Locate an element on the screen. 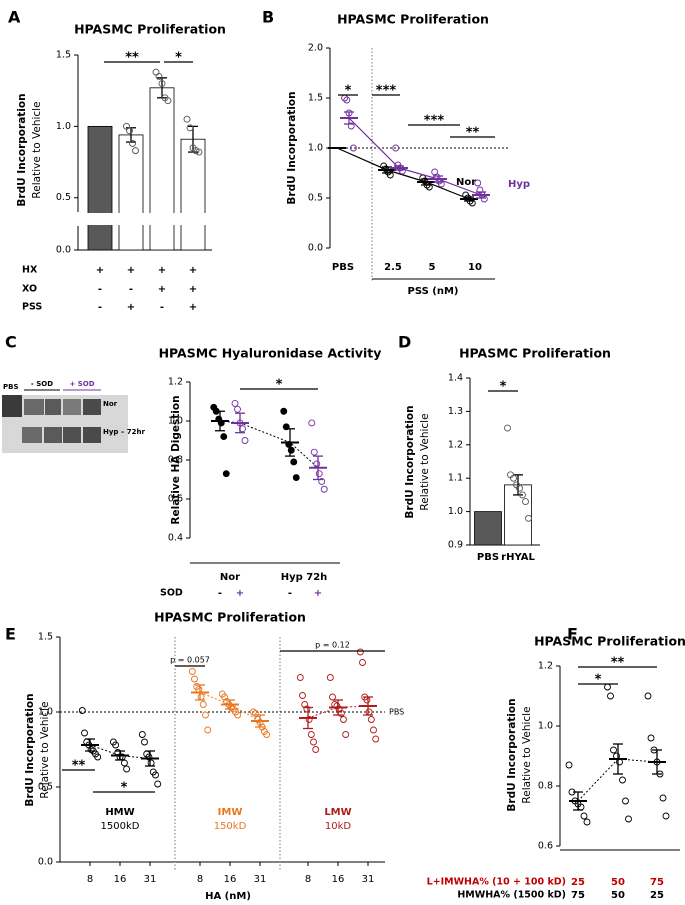  group-label: HMW is located at coordinates (119, 812).